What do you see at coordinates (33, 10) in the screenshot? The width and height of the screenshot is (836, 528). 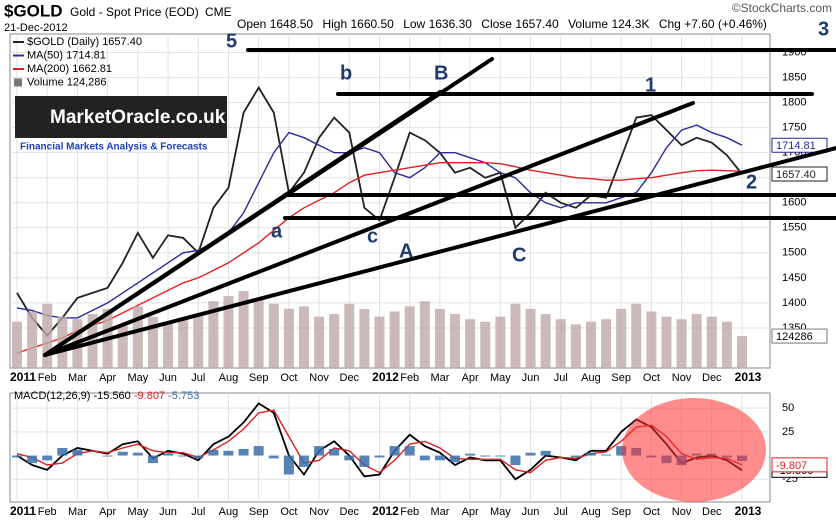 I see `symbol: $GOLD` at bounding box center [33, 10].